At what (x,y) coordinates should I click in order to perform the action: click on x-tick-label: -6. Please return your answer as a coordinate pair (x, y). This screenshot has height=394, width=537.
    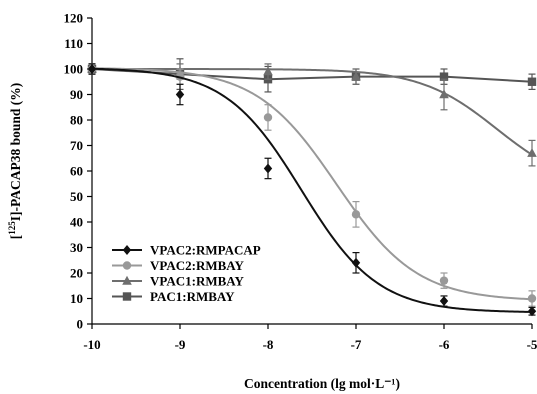
    Looking at the image, I should click on (444, 344).